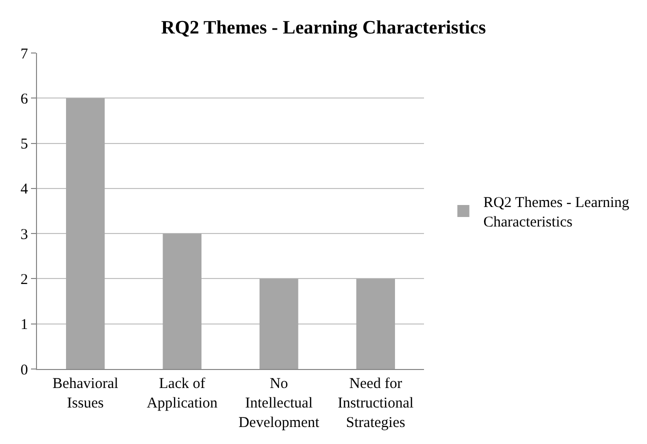 This screenshot has height=444, width=647. What do you see at coordinates (376, 403) in the screenshot?
I see `x-tick-label: Need for Instructional Strategies` at bounding box center [376, 403].